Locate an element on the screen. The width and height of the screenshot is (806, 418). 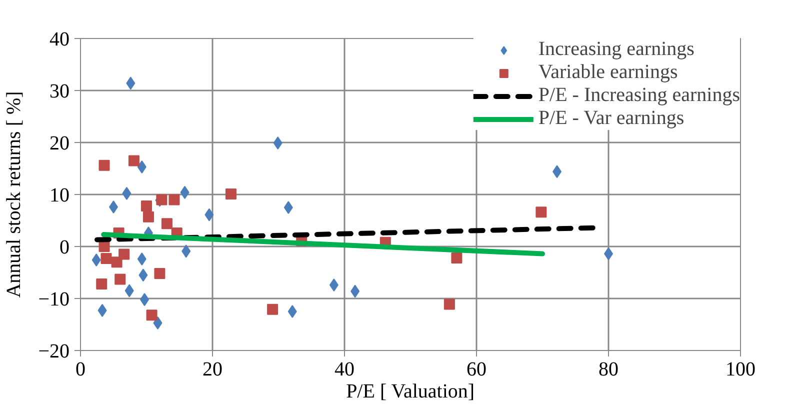
legend-label: Variable earnings is located at coordinates (608, 72).